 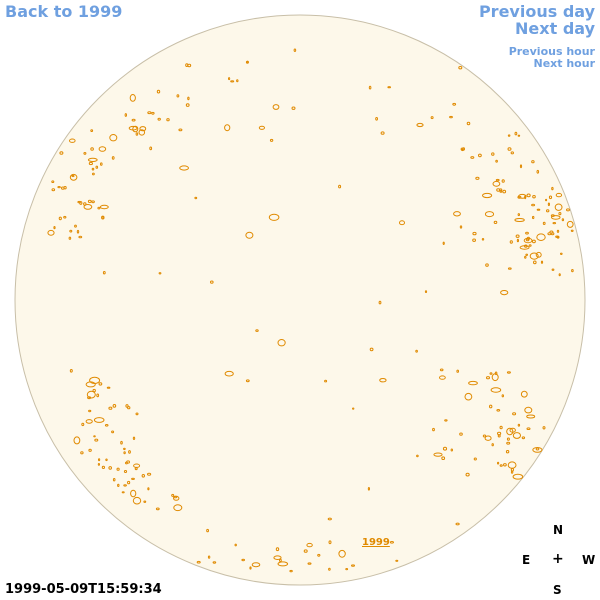 What do you see at coordinates (558, 559) in the screenshot?
I see `compass-center: +` at bounding box center [558, 559].